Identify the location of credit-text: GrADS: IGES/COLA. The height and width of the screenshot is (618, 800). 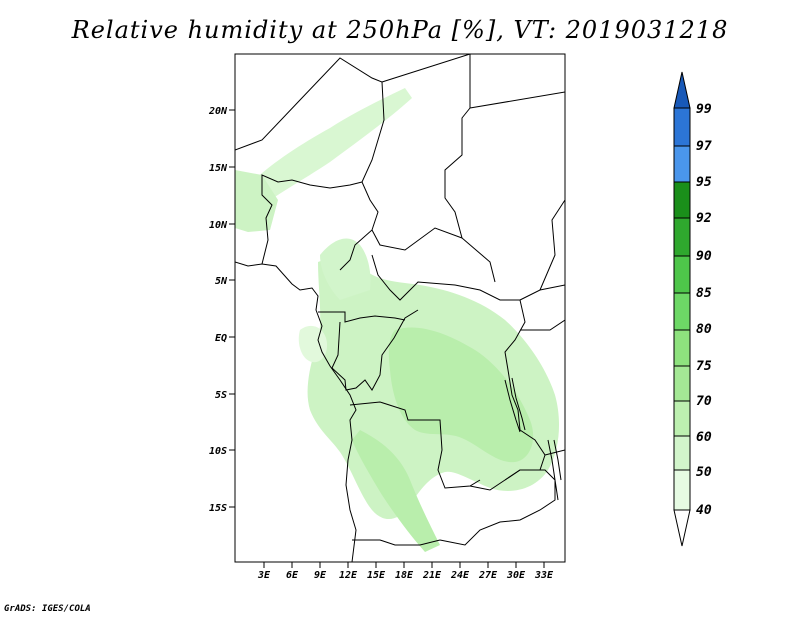
(47, 609).